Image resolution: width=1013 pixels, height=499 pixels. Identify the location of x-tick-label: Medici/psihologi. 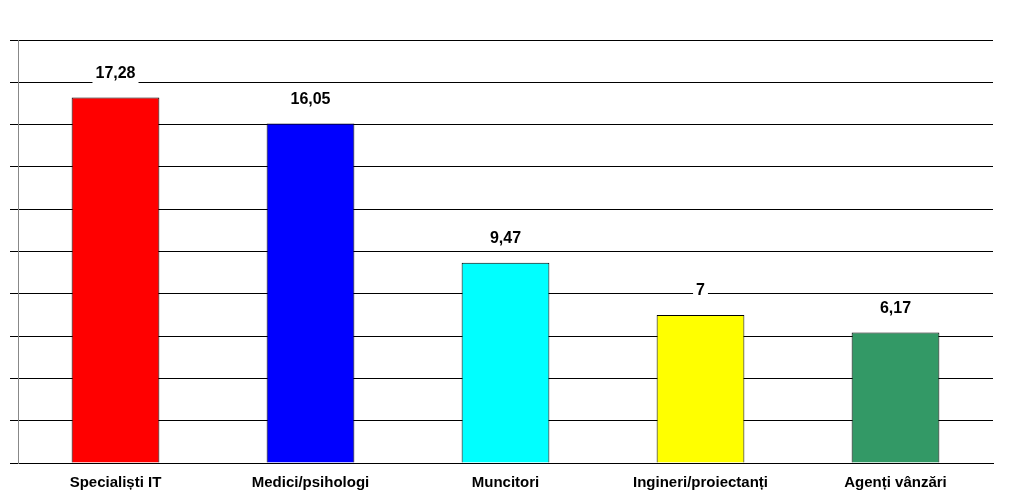
(310, 482).